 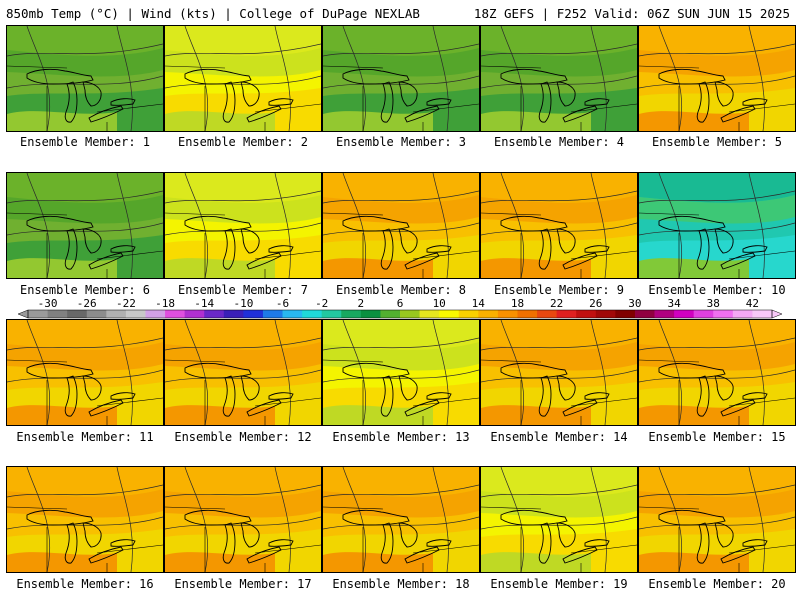 What do you see at coordinates (204, 303) in the screenshot?
I see `colorbar-tick-label: -14` at bounding box center [204, 303].